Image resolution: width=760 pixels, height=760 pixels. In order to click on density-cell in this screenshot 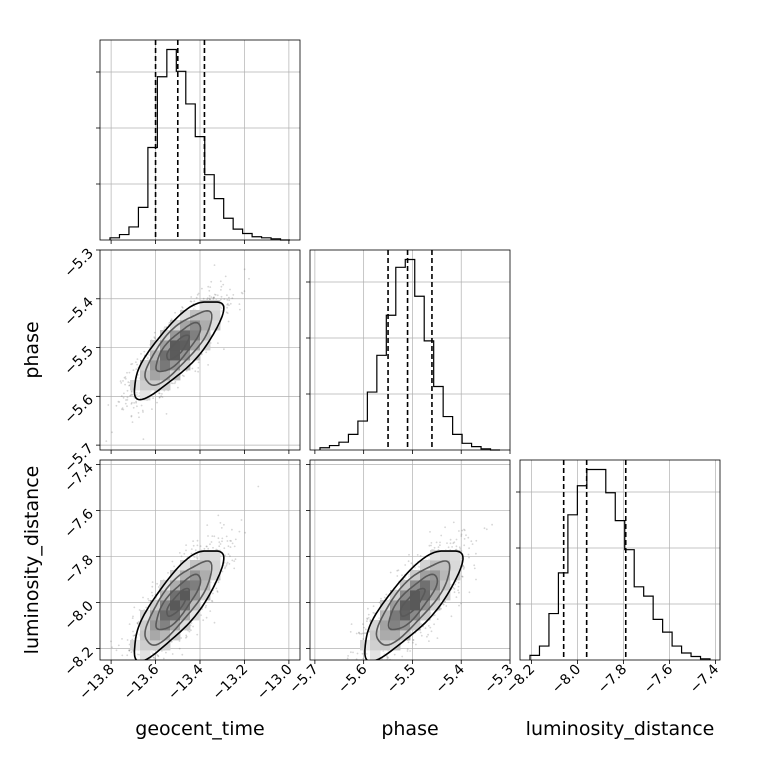, I will do `click(195, 355)`.